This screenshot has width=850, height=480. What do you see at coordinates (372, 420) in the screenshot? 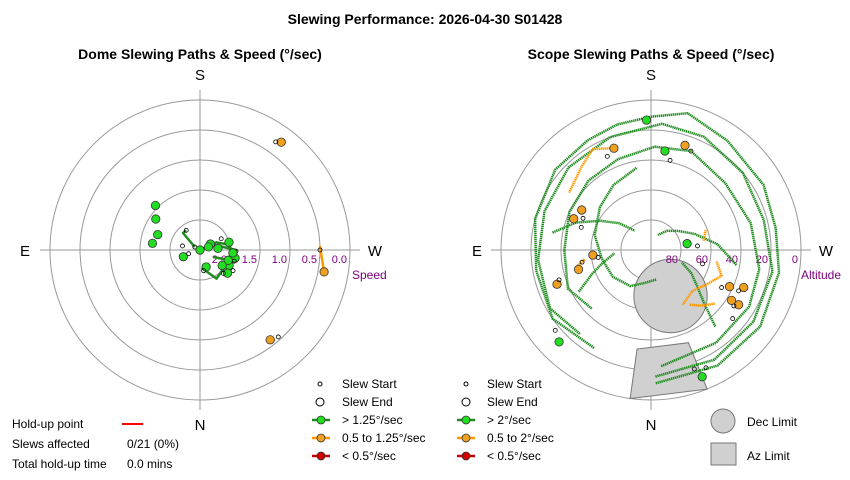
I see `legend-fast: > 1.25°/sec` at bounding box center [372, 420].